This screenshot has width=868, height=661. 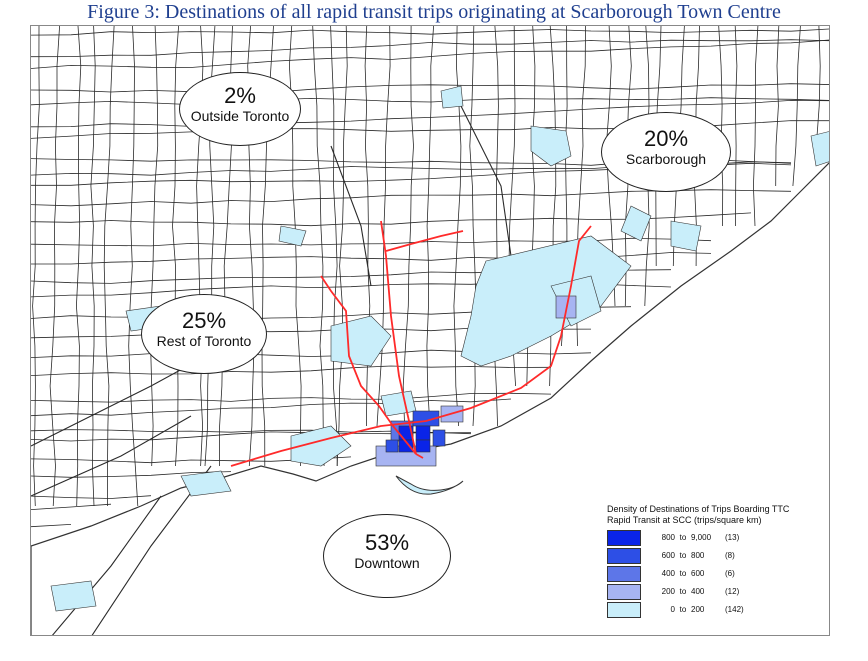 What do you see at coordinates (730, 573) in the screenshot?
I see `legend-count: (6)` at bounding box center [730, 573].